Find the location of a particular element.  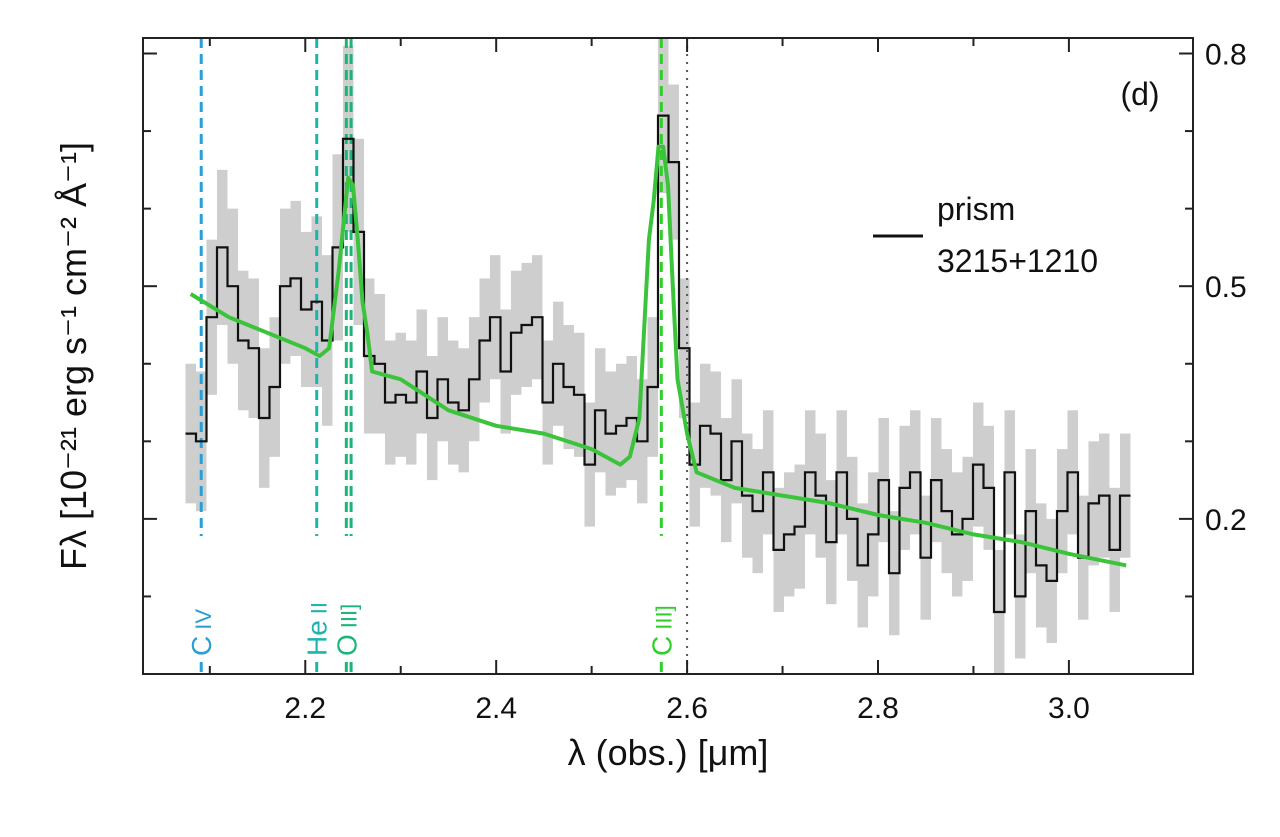

y-tick-label-2: 0.8 is located at coordinates (1226, 55).